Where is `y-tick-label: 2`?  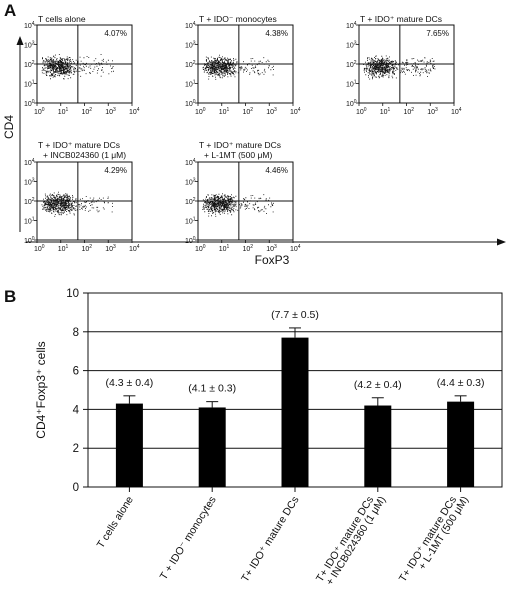 y-tick-label: 2 is located at coordinates (76, 449).